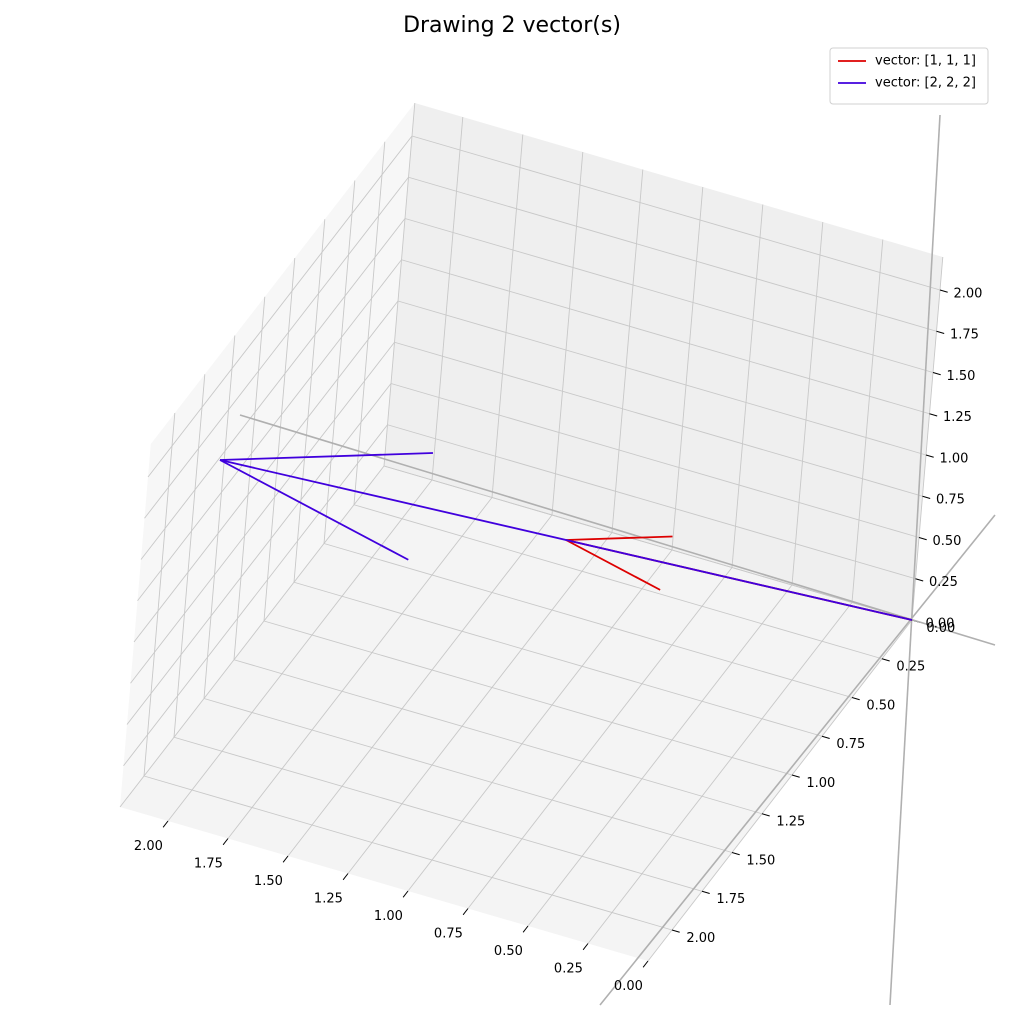  What do you see at coordinates (208, 863) in the screenshot?
I see `x-tick-label: 1.75` at bounding box center [208, 863].